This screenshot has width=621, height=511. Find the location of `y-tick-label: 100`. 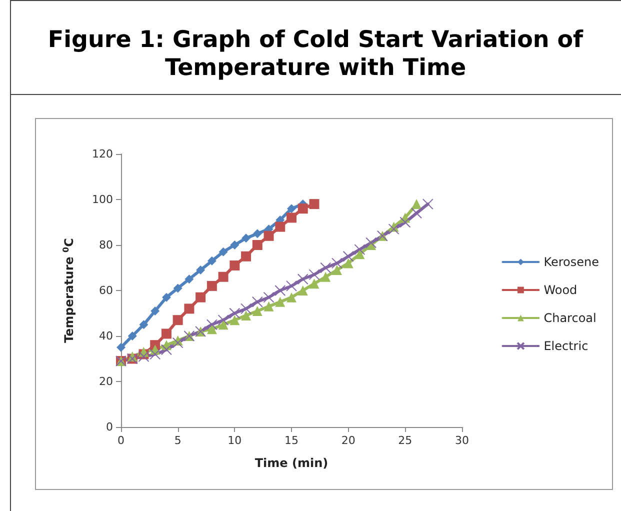

y-tick-label: 100 is located at coordinates (102, 199).